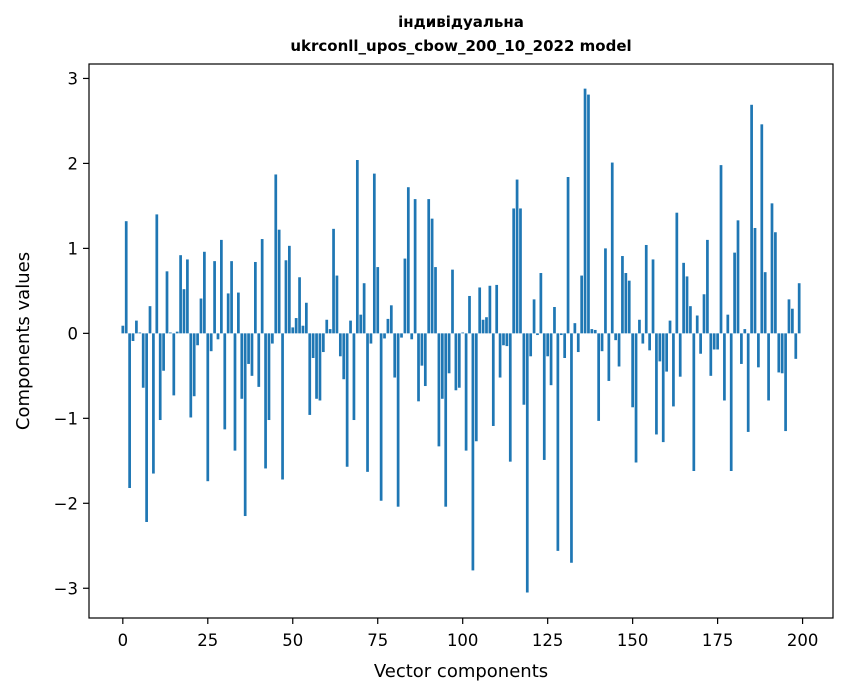 The image size is (847, 696). I want to click on y-axis-label: Components values, so click(23, 341).